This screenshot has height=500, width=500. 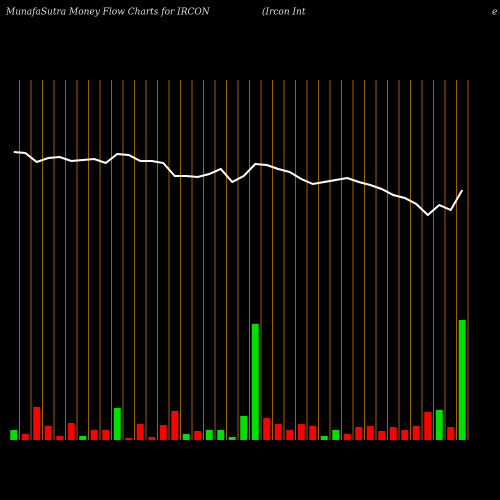 I want to click on chart-title: MunafaSutra Money Flow Charts for IRCON, so click(x=108, y=13).